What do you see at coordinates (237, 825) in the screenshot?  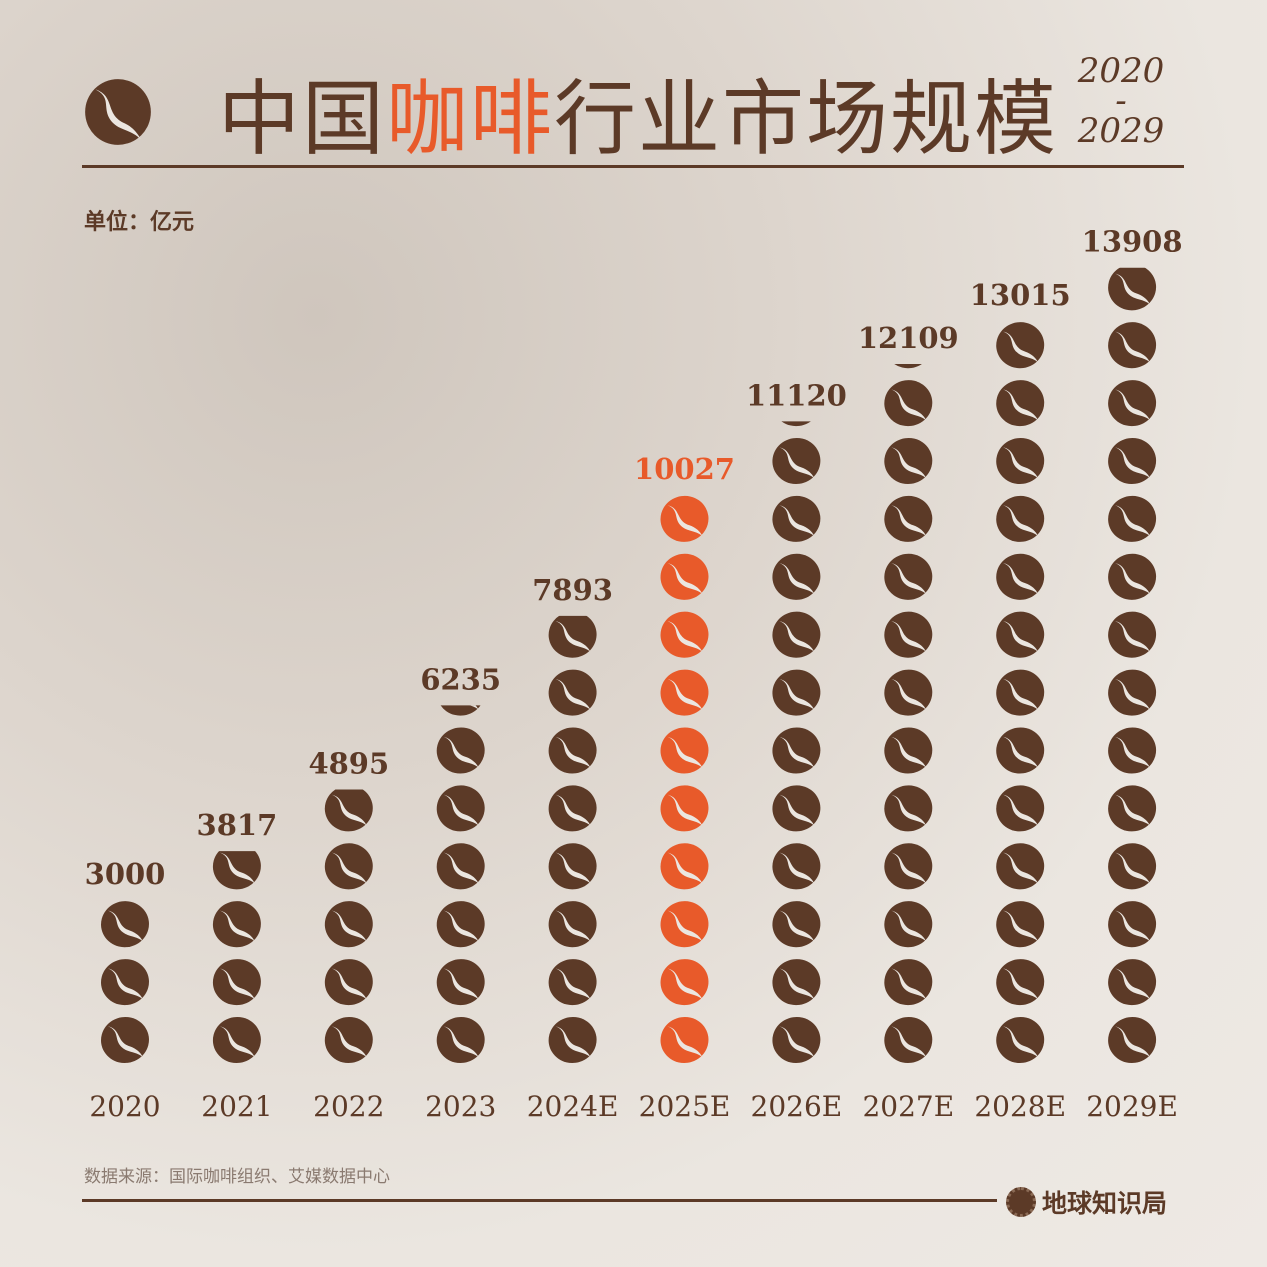 I see `value-label: 3817` at bounding box center [237, 825].